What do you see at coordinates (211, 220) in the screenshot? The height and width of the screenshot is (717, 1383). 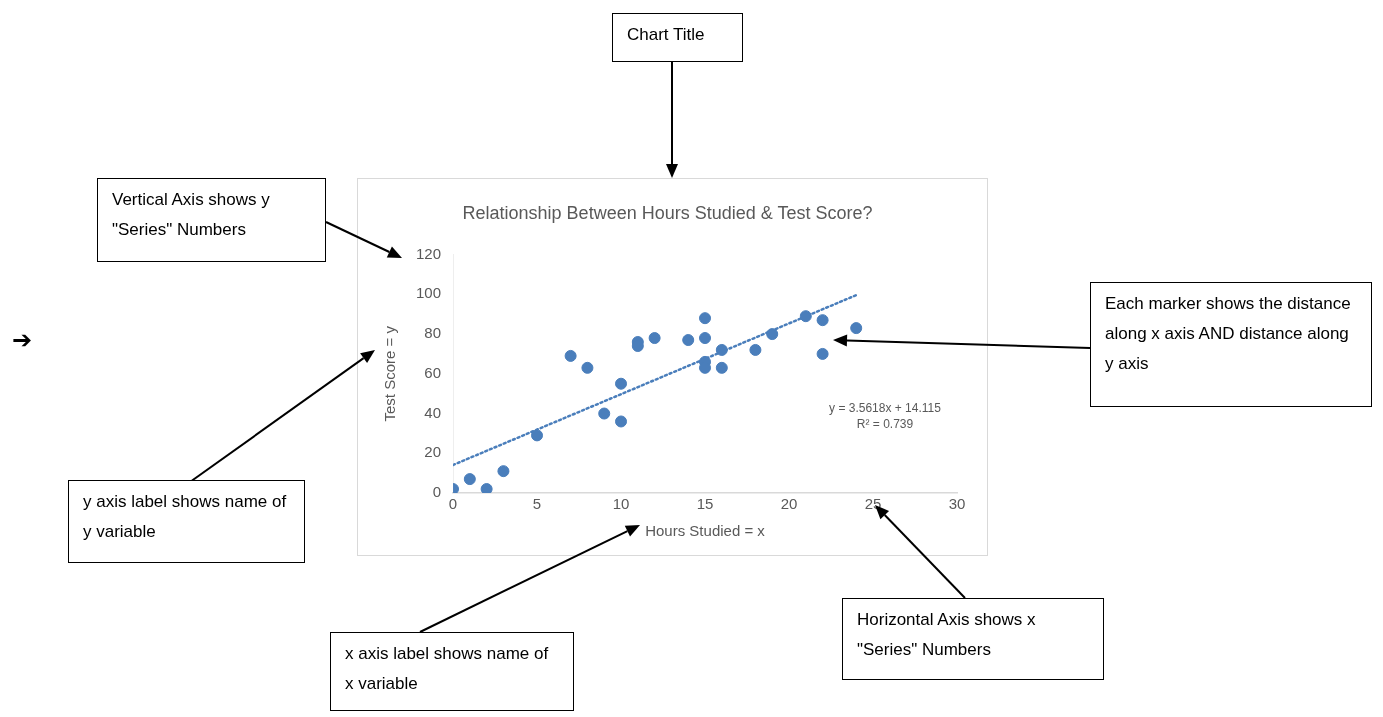 I see `text: Vertical Axis shows y "Series" Numbers` at bounding box center [211, 220].